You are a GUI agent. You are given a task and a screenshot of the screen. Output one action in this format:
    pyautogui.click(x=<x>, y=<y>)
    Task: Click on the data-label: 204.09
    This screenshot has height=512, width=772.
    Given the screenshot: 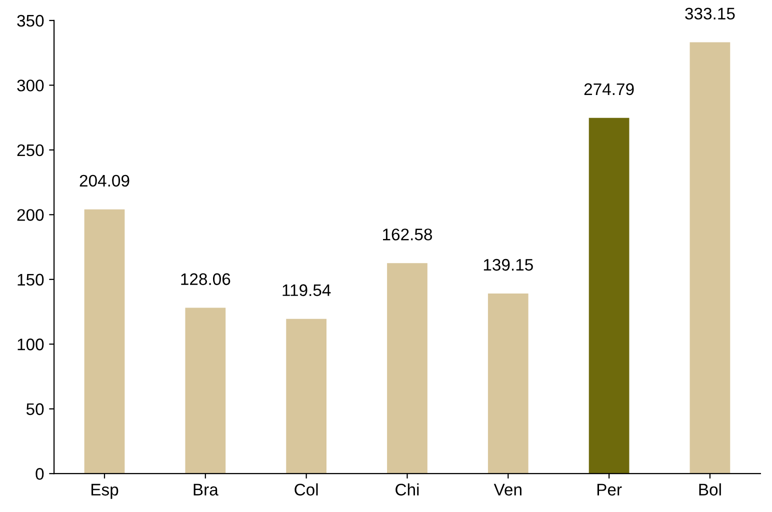 What is the action you would take?
    pyautogui.click(x=105, y=180)
    